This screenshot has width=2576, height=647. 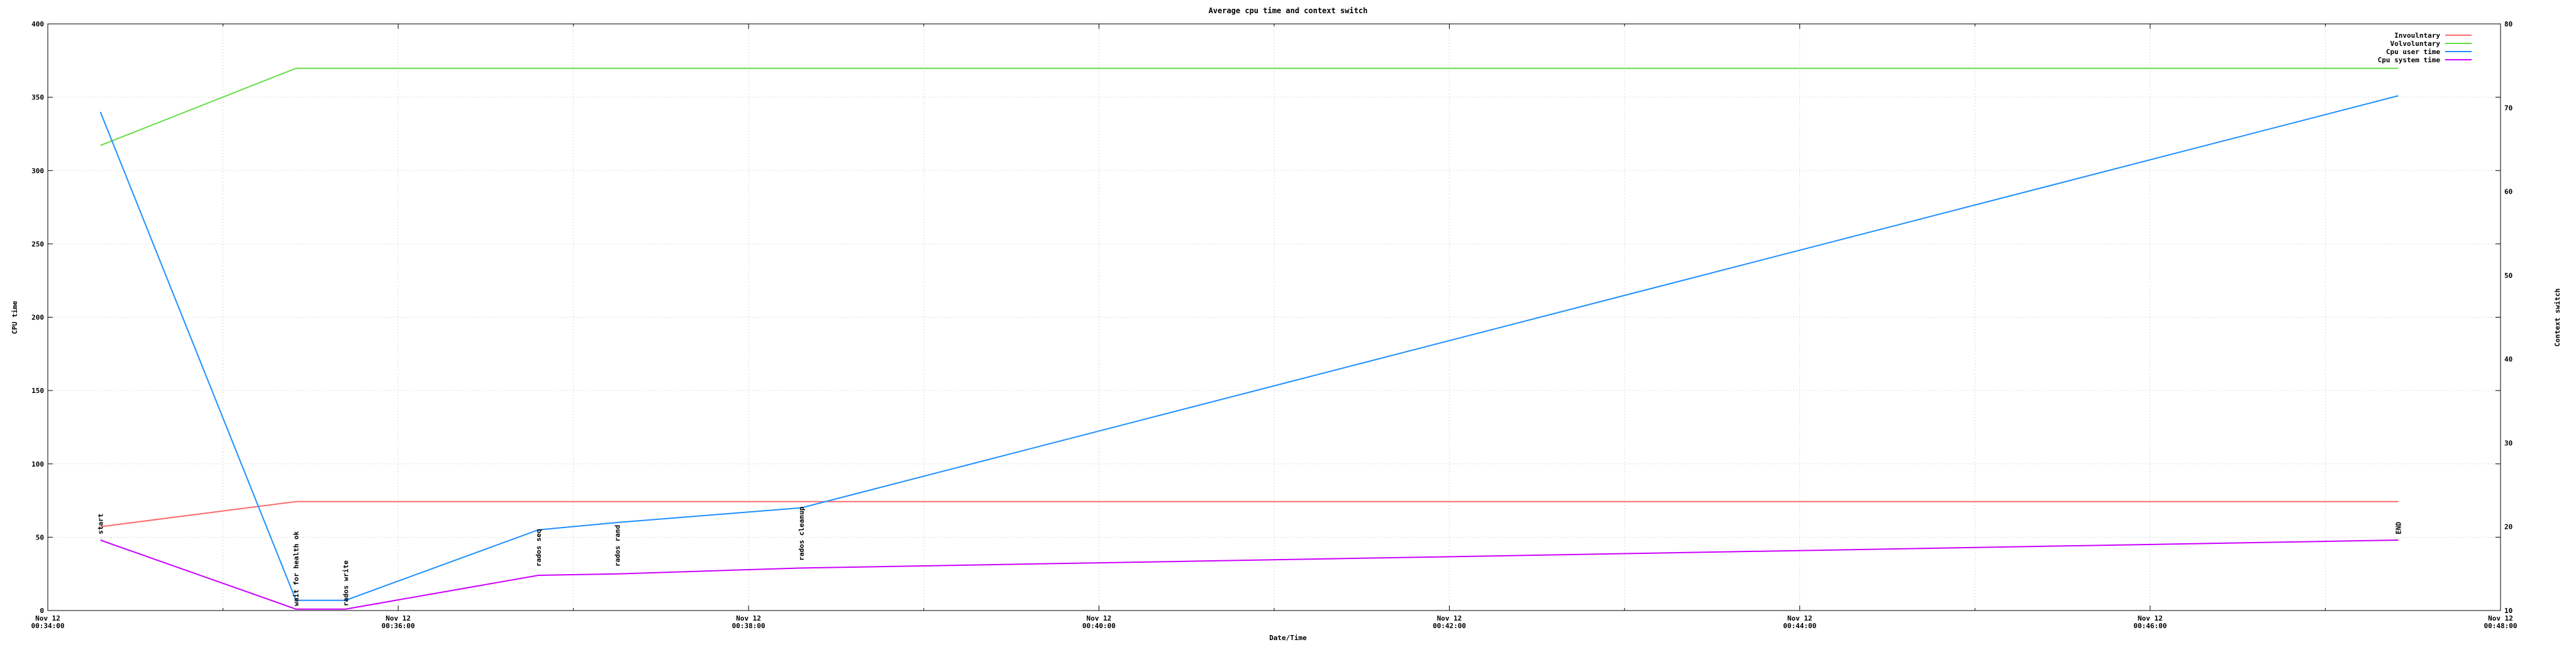 I want to click on annotation-label: rados cleanup, so click(x=801, y=533).